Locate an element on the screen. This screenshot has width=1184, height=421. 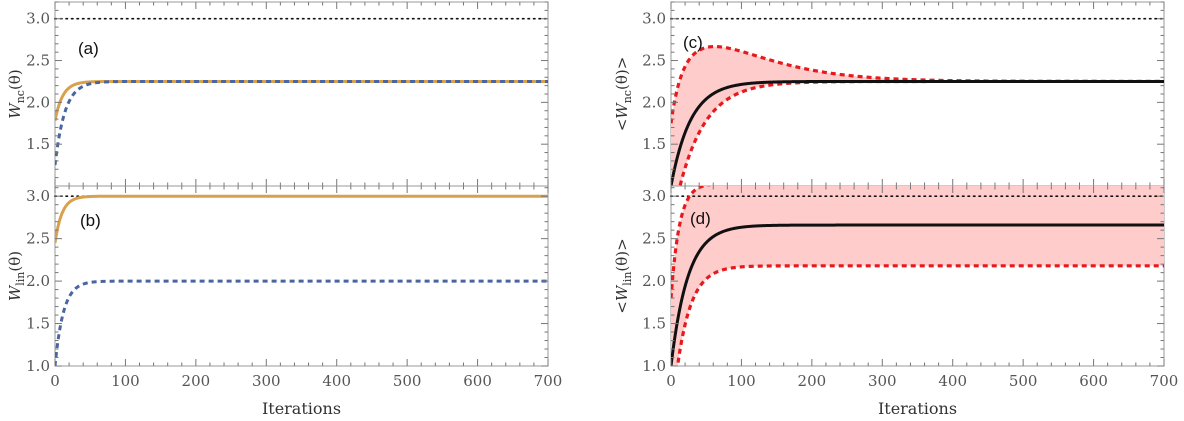
panel-a-blue-dashed-line is located at coordinates (301, 122).